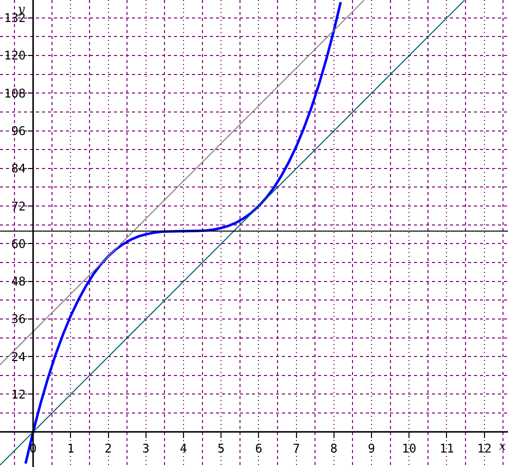  Describe the element at coordinates (18, 281) in the screenshot. I see `y-tick-label: 48` at that location.